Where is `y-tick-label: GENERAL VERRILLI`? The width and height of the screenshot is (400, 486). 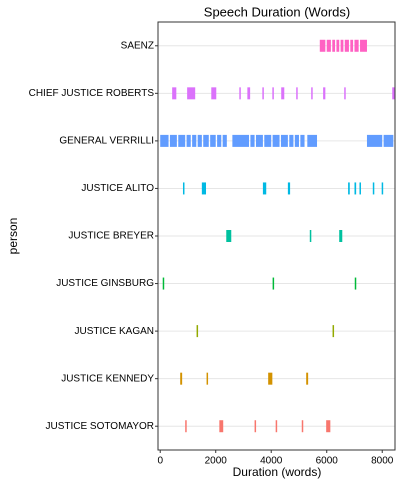
y-tick-label: GENERAL VERRILLI is located at coordinates (106, 141).